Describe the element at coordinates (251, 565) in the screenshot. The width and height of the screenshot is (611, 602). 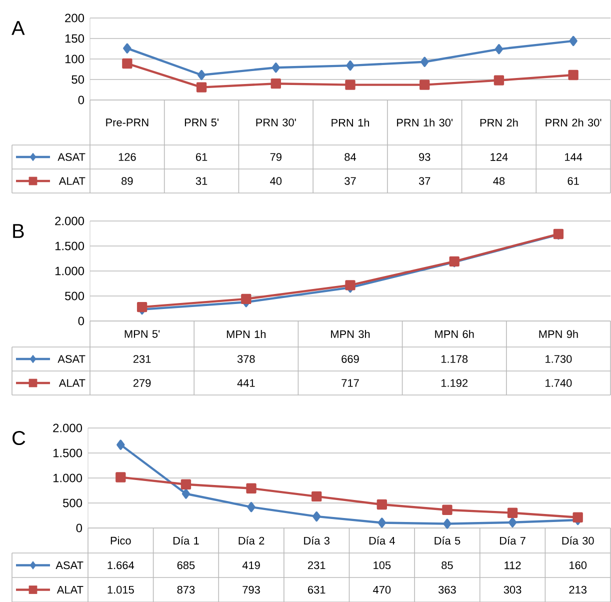
I see `data-label: 419` at that location.